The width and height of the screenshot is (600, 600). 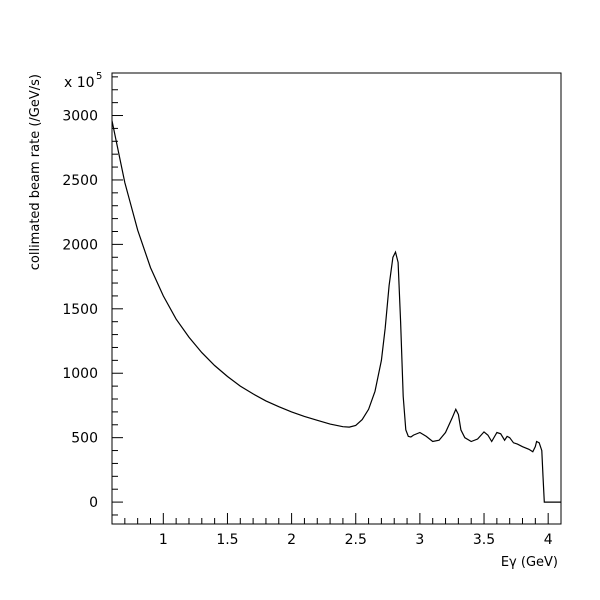 I want to click on x-tick-label: 3, so click(x=419, y=540).